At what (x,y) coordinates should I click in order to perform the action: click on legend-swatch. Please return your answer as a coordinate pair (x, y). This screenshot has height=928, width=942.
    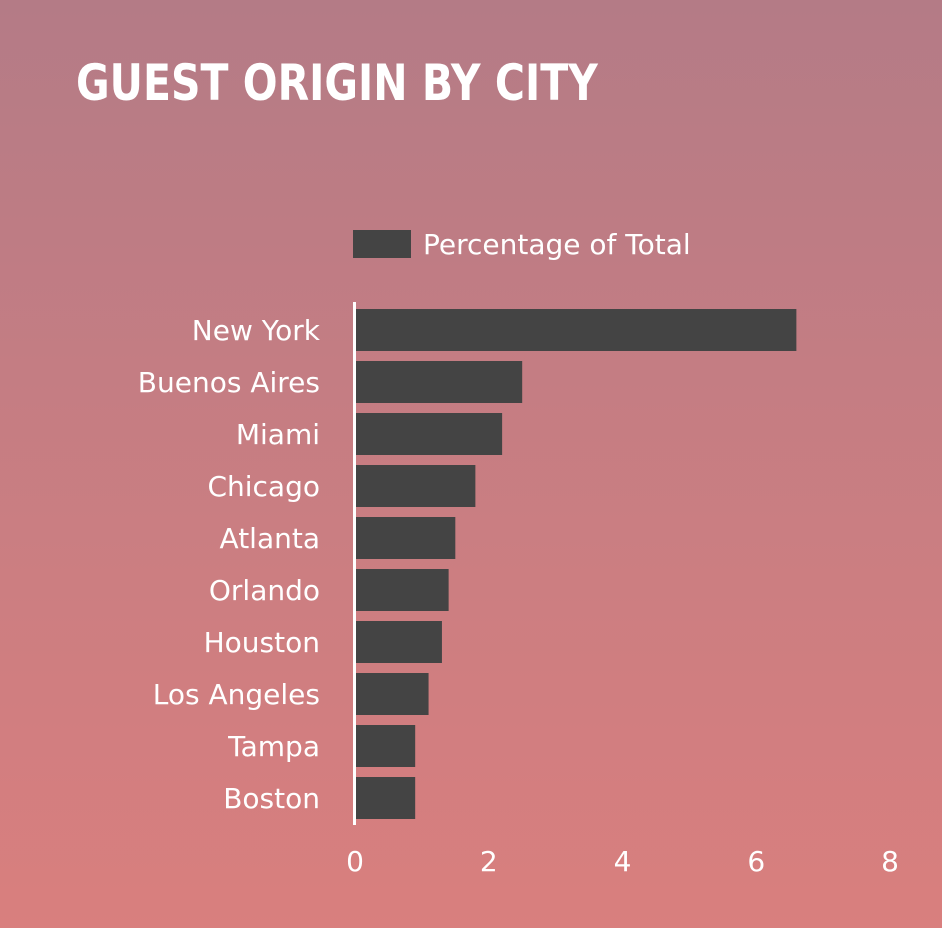
    Looking at the image, I should click on (382, 244).